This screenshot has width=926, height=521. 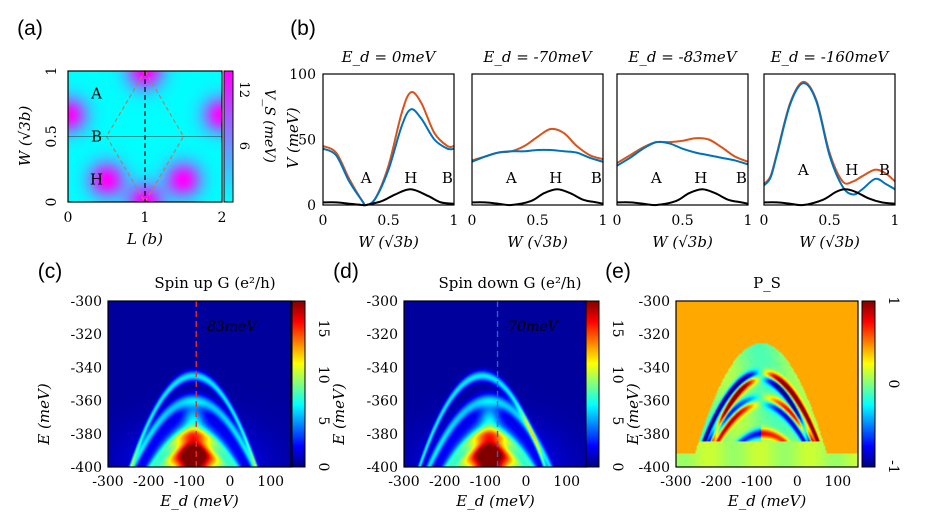 I want to click on panel-e-colorbar-tick: -1, so click(x=893, y=467).